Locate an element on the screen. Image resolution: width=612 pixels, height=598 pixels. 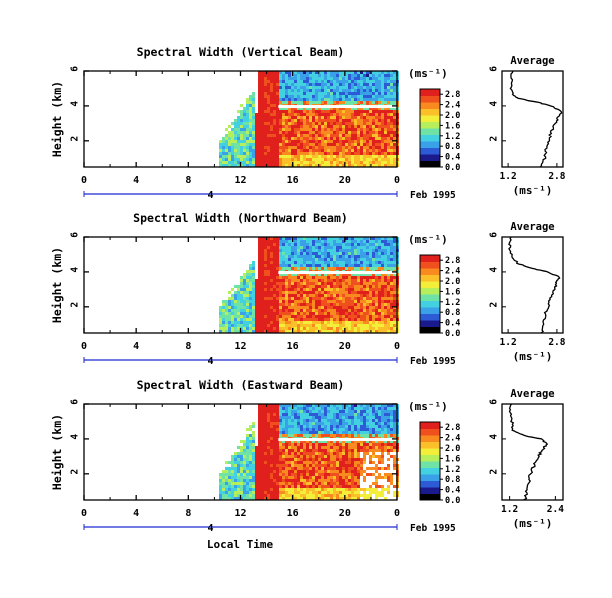
panel-title: Spectral Width (Northward Beam) is located at coordinates (240, 218).